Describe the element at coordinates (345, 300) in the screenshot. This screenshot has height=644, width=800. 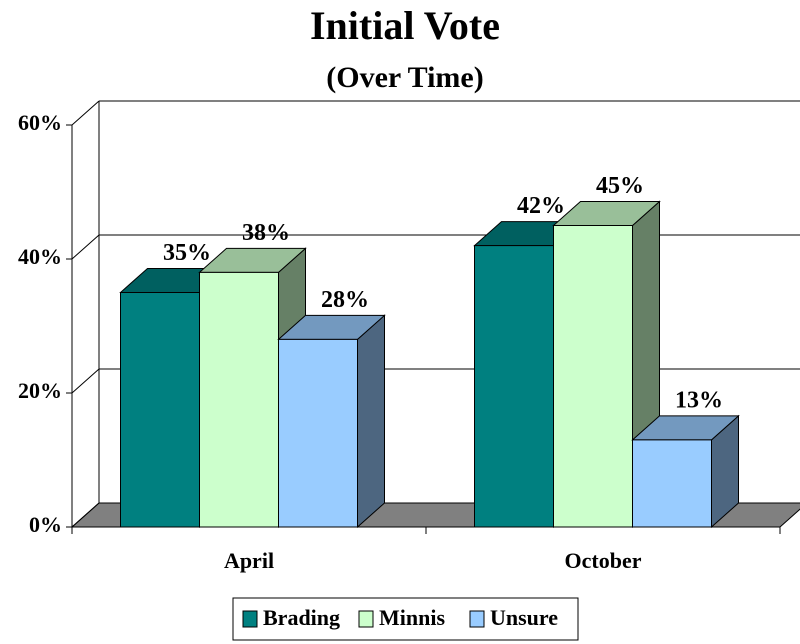
I see `value-label: 28%` at that location.